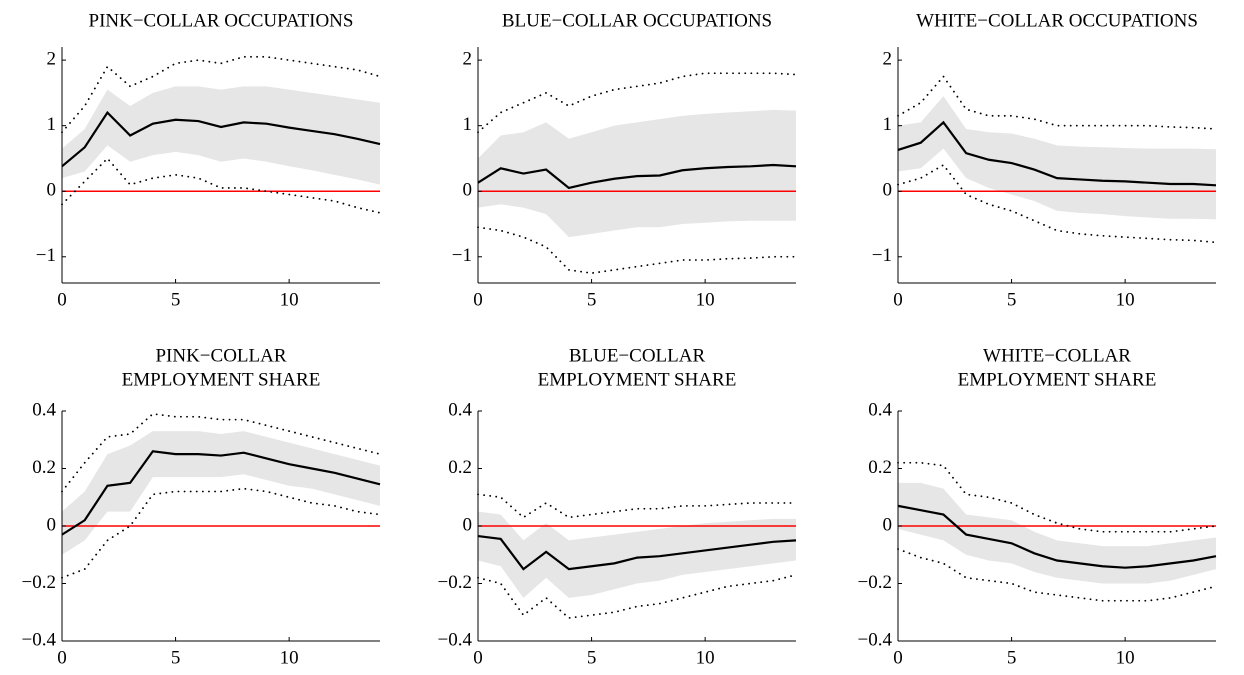 The height and width of the screenshot is (675, 1244). What do you see at coordinates (637, 20) in the screenshot?
I see `chart-title: BLUE−COLLAR OCCUPATIONS` at bounding box center [637, 20].